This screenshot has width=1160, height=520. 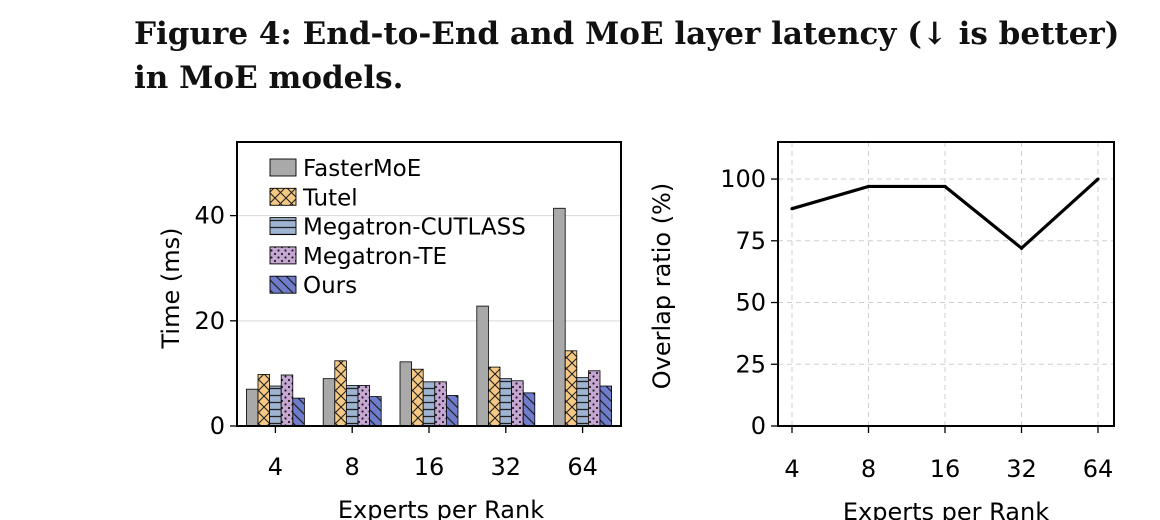 I want to click on legend-swatch-outline-ours, so click(x=283, y=284).